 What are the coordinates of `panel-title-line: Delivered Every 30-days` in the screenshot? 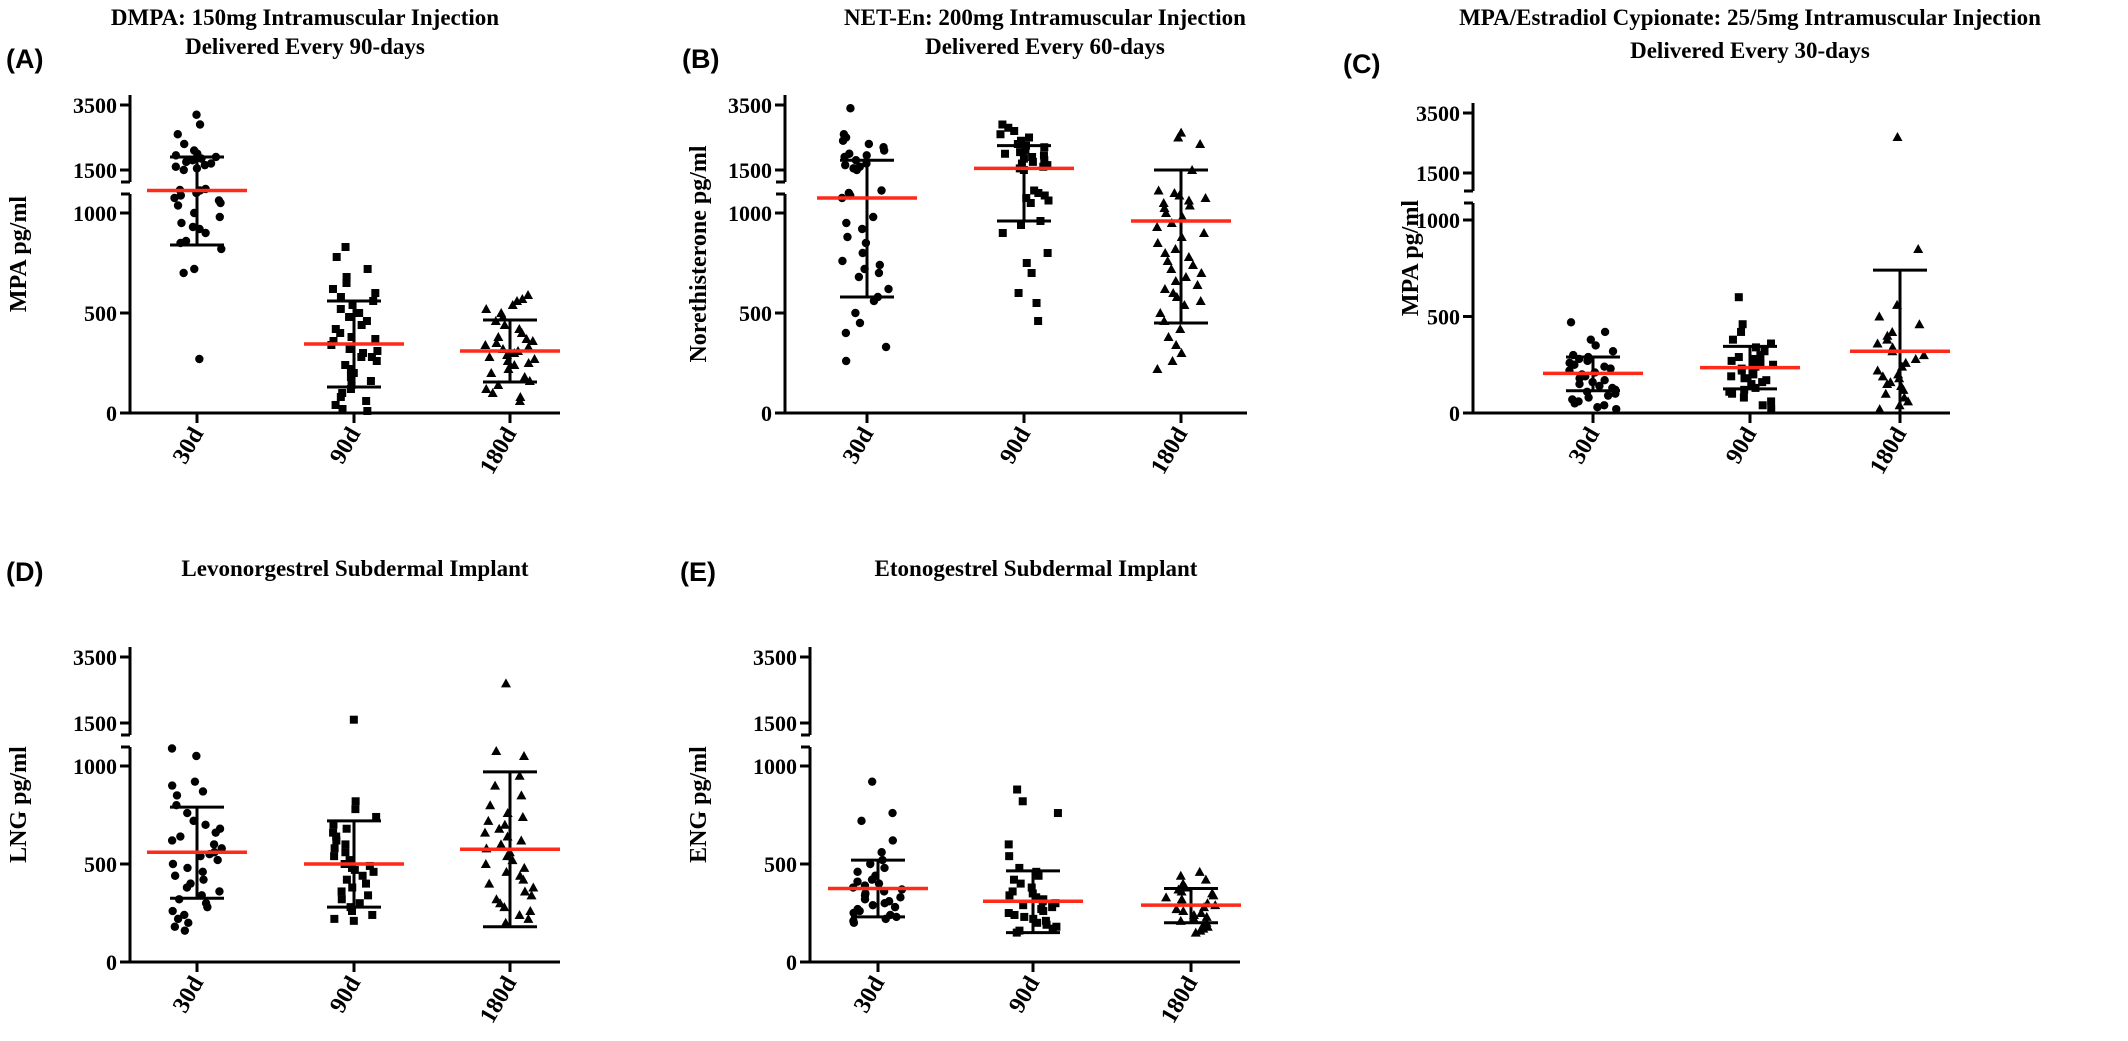 It's located at (1750, 50).